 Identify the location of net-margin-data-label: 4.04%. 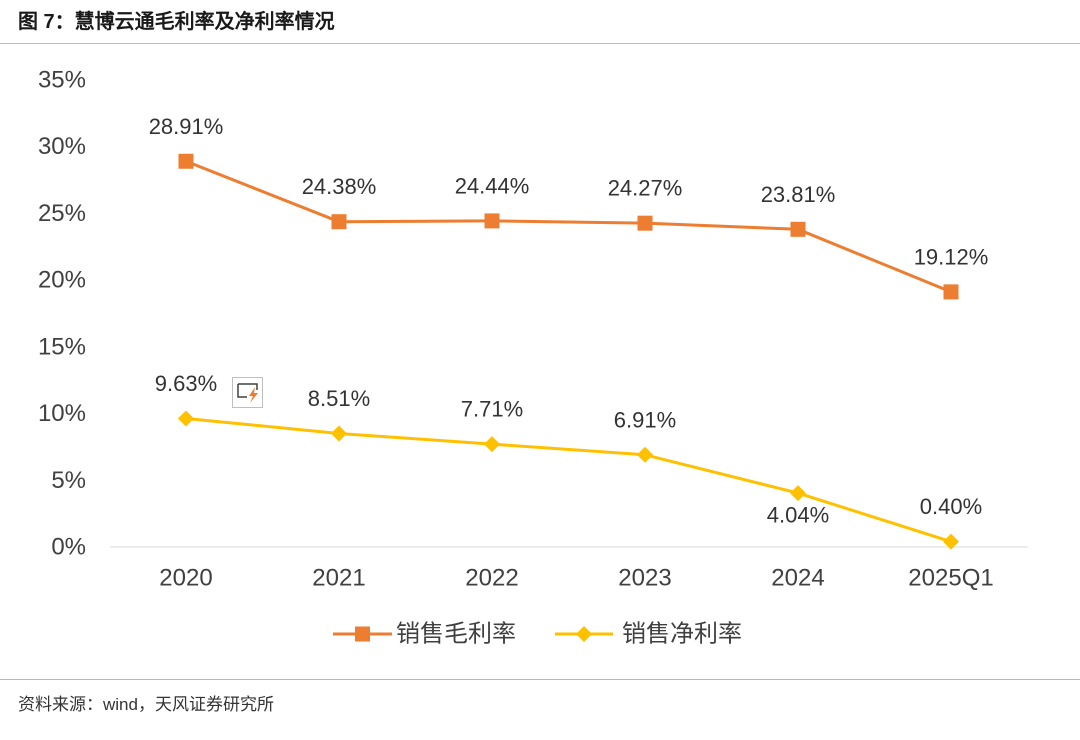
(798, 515).